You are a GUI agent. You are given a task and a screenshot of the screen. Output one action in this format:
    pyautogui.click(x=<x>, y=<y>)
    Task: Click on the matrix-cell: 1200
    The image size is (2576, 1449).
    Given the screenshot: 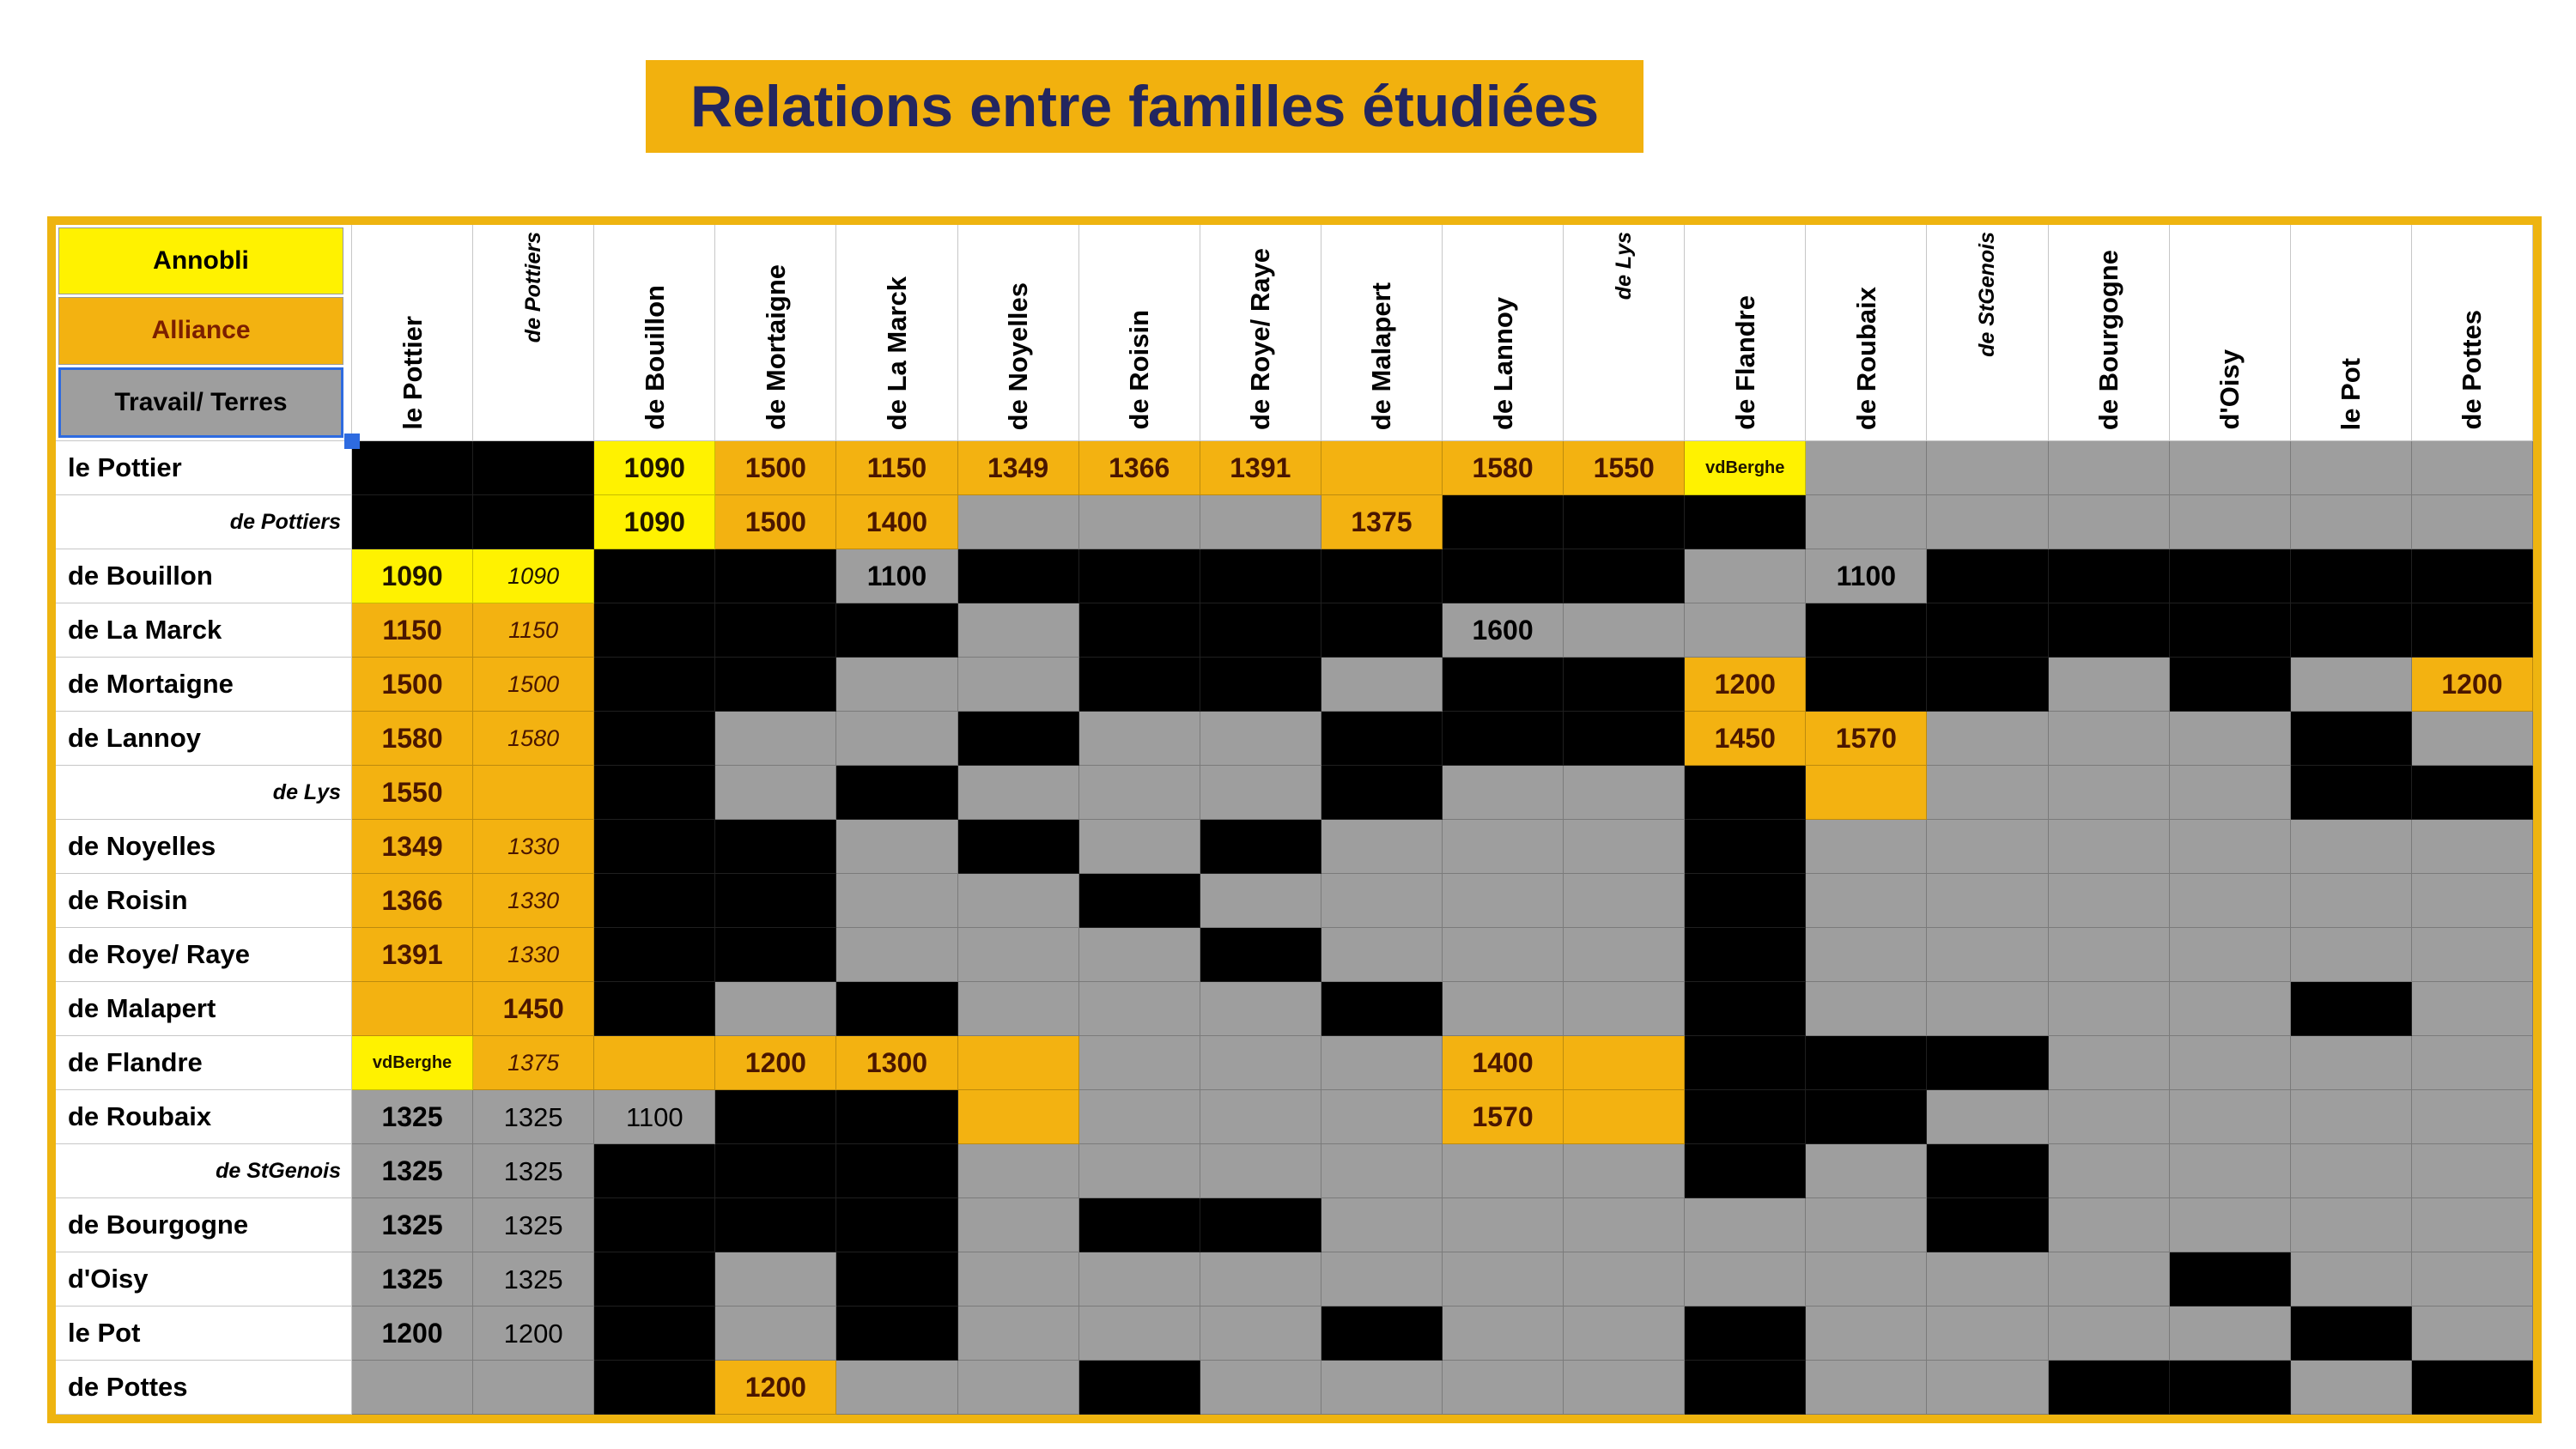 What is the action you would take?
    pyautogui.click(x=776, y=1388)
    